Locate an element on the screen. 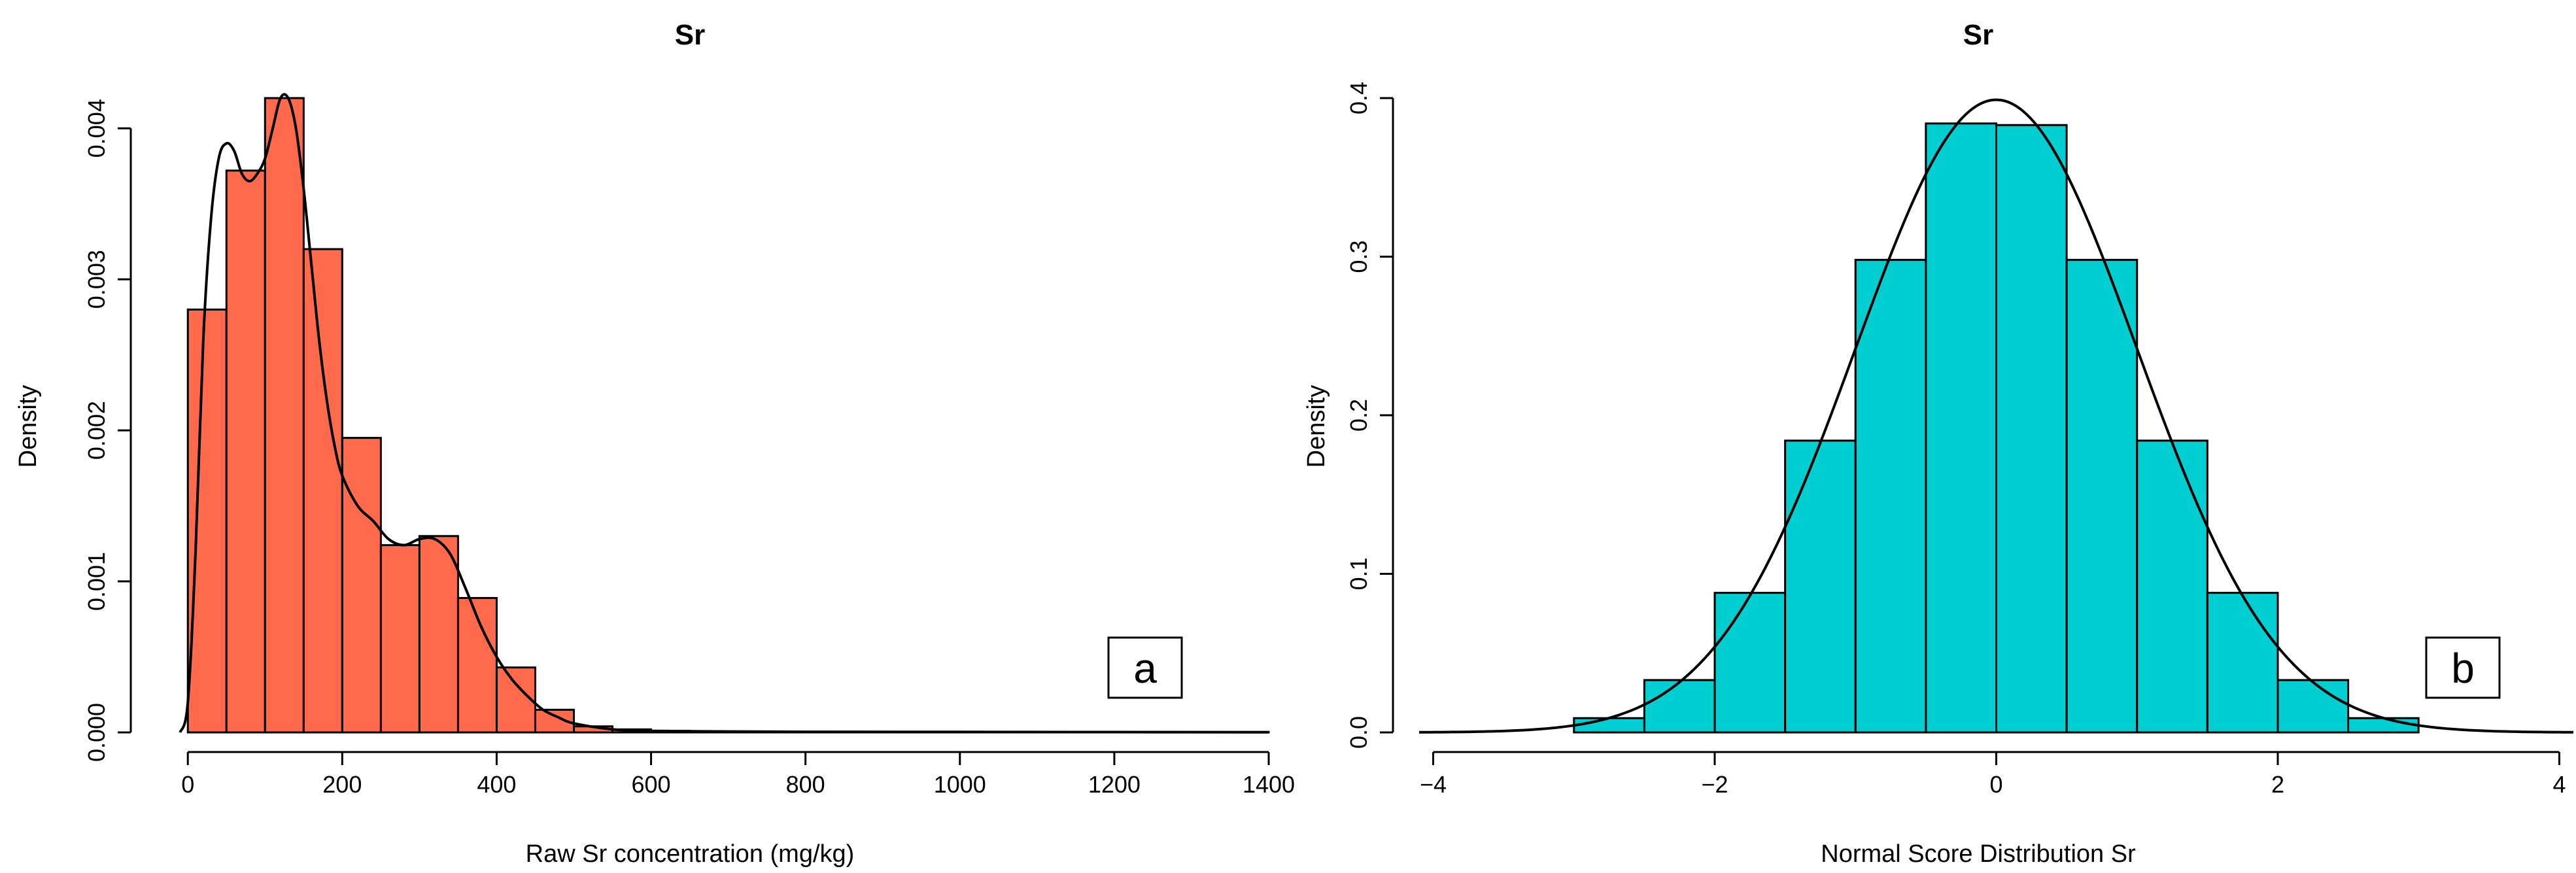  x-tick-label: 600 is located at coordinates (652, 784).